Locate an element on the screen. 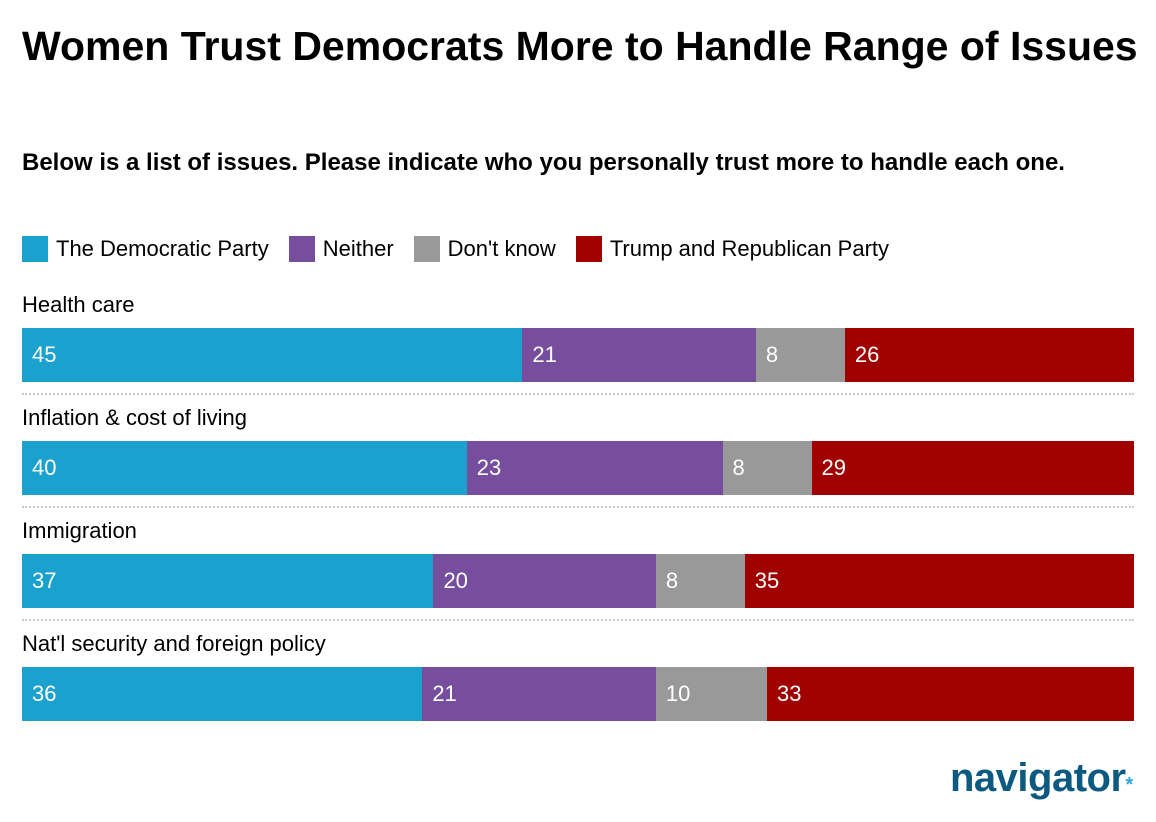  category-label: Nat'l security and foreign policy is located at coordinates (174, 643).